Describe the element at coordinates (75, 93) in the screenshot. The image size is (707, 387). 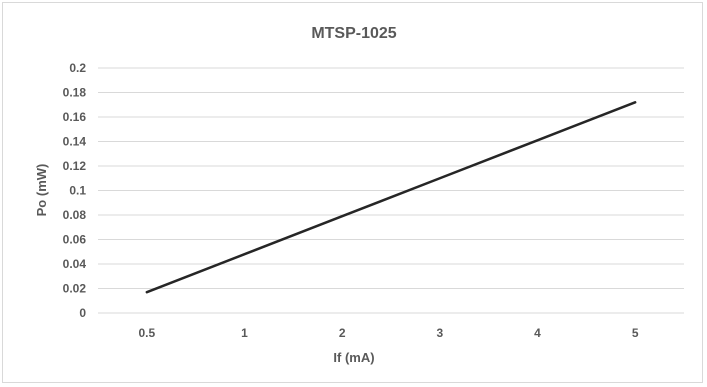
I see `y-tick-label: 0.18` at that location.